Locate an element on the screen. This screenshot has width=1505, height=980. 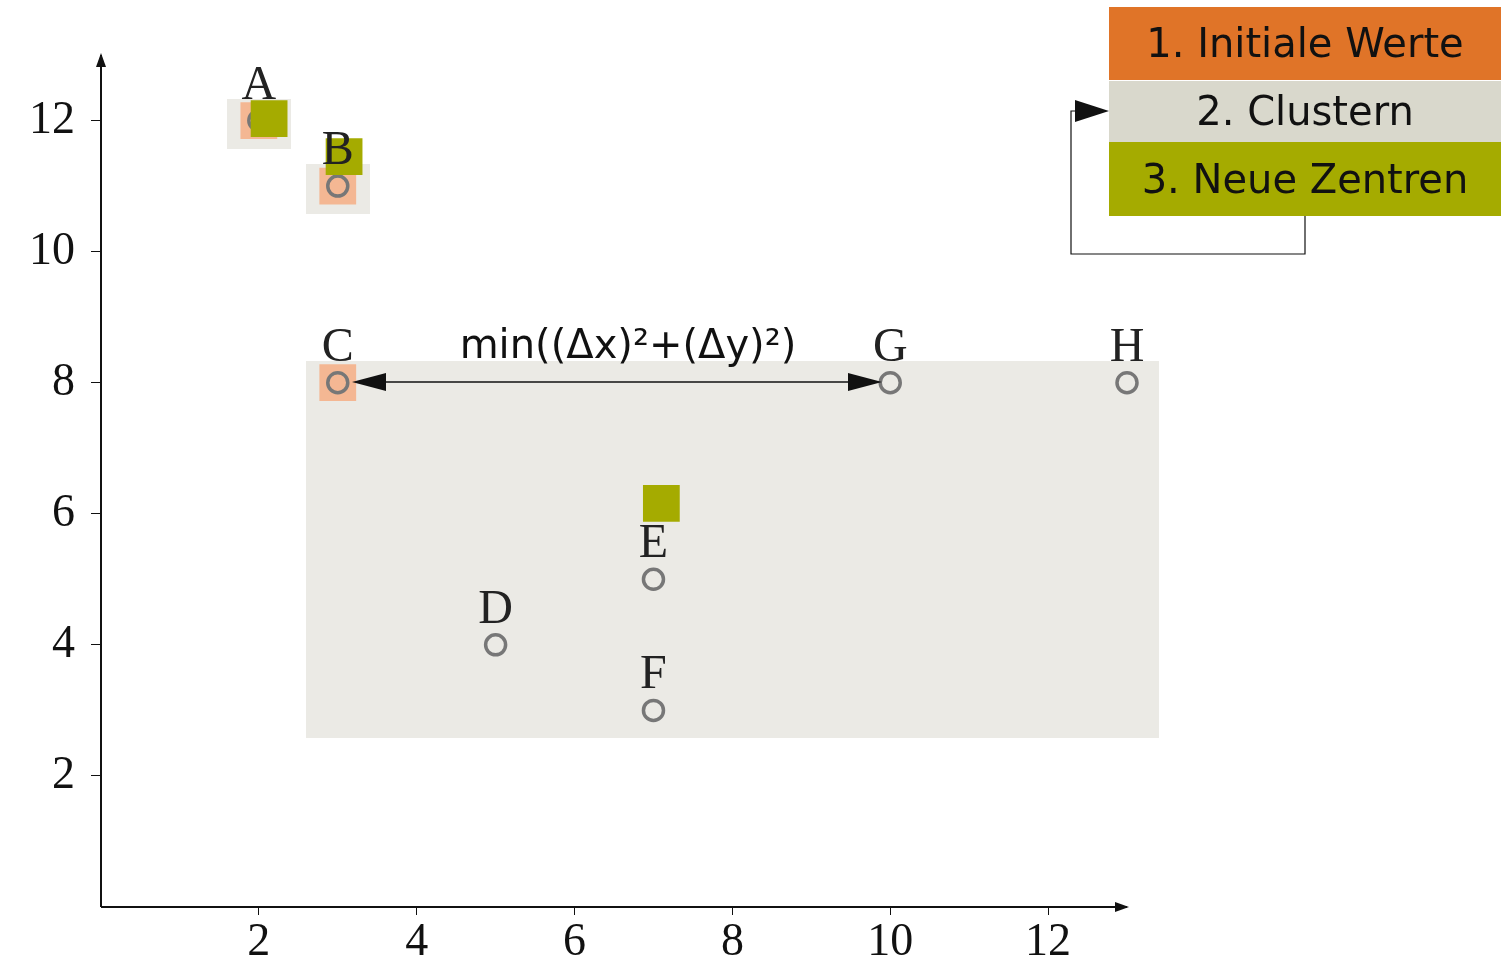
y-tick-label: 12 is located at coordinates (52, 117).